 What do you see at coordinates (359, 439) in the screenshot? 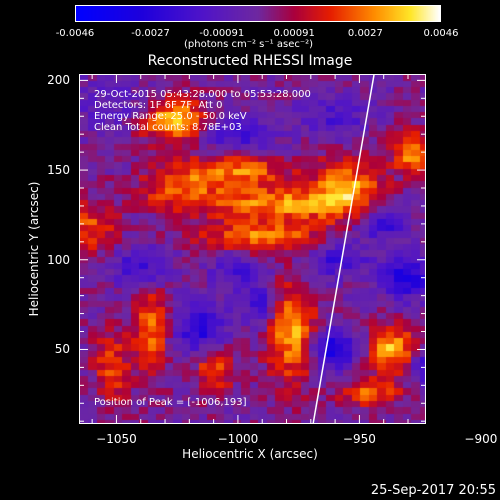
I see `x-tick-label: −950` at bounding box center [359, 439].